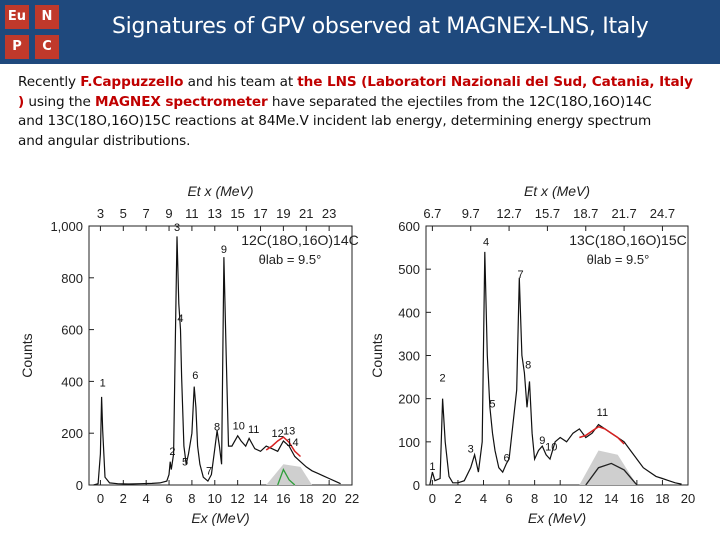 The image size is (720, 540). What do you see at coordinates (409, 442) in the screenshot?
I see `y-tick-label: 100` at bounding box center [409, 442].